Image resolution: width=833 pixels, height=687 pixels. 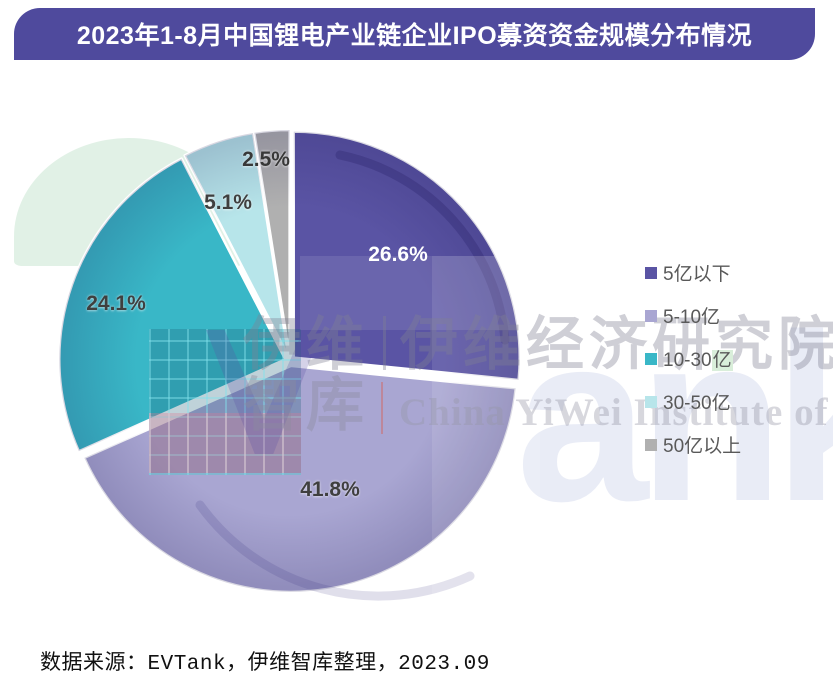 I want to click on legend-label: 5-10亿, so click(x=692, y=317).